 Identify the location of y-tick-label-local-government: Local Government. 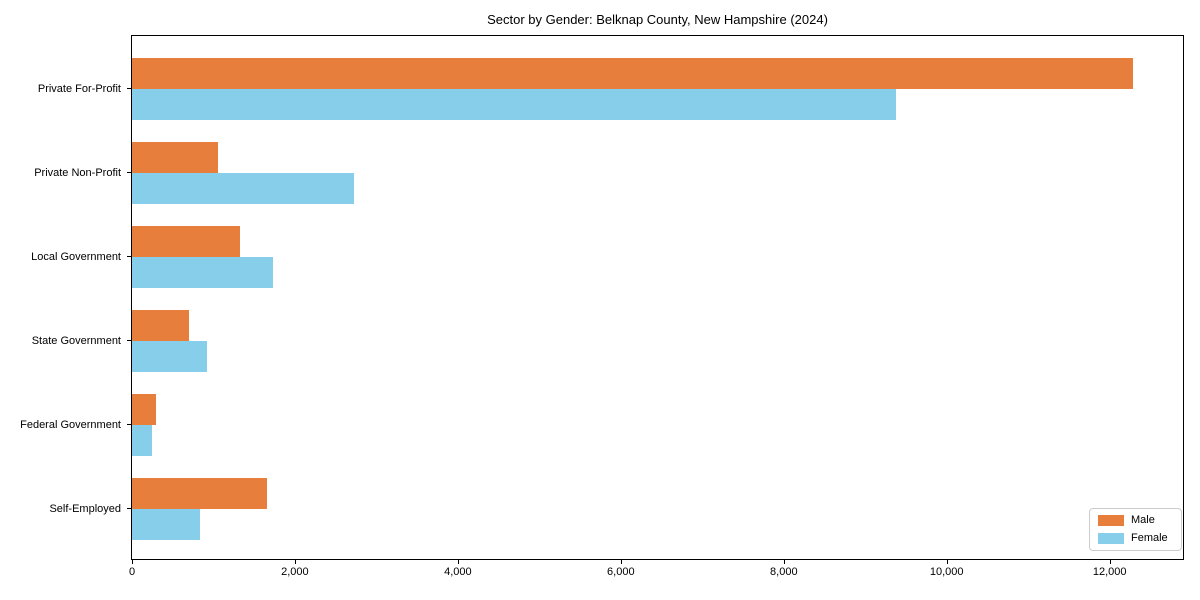
(76, 257).